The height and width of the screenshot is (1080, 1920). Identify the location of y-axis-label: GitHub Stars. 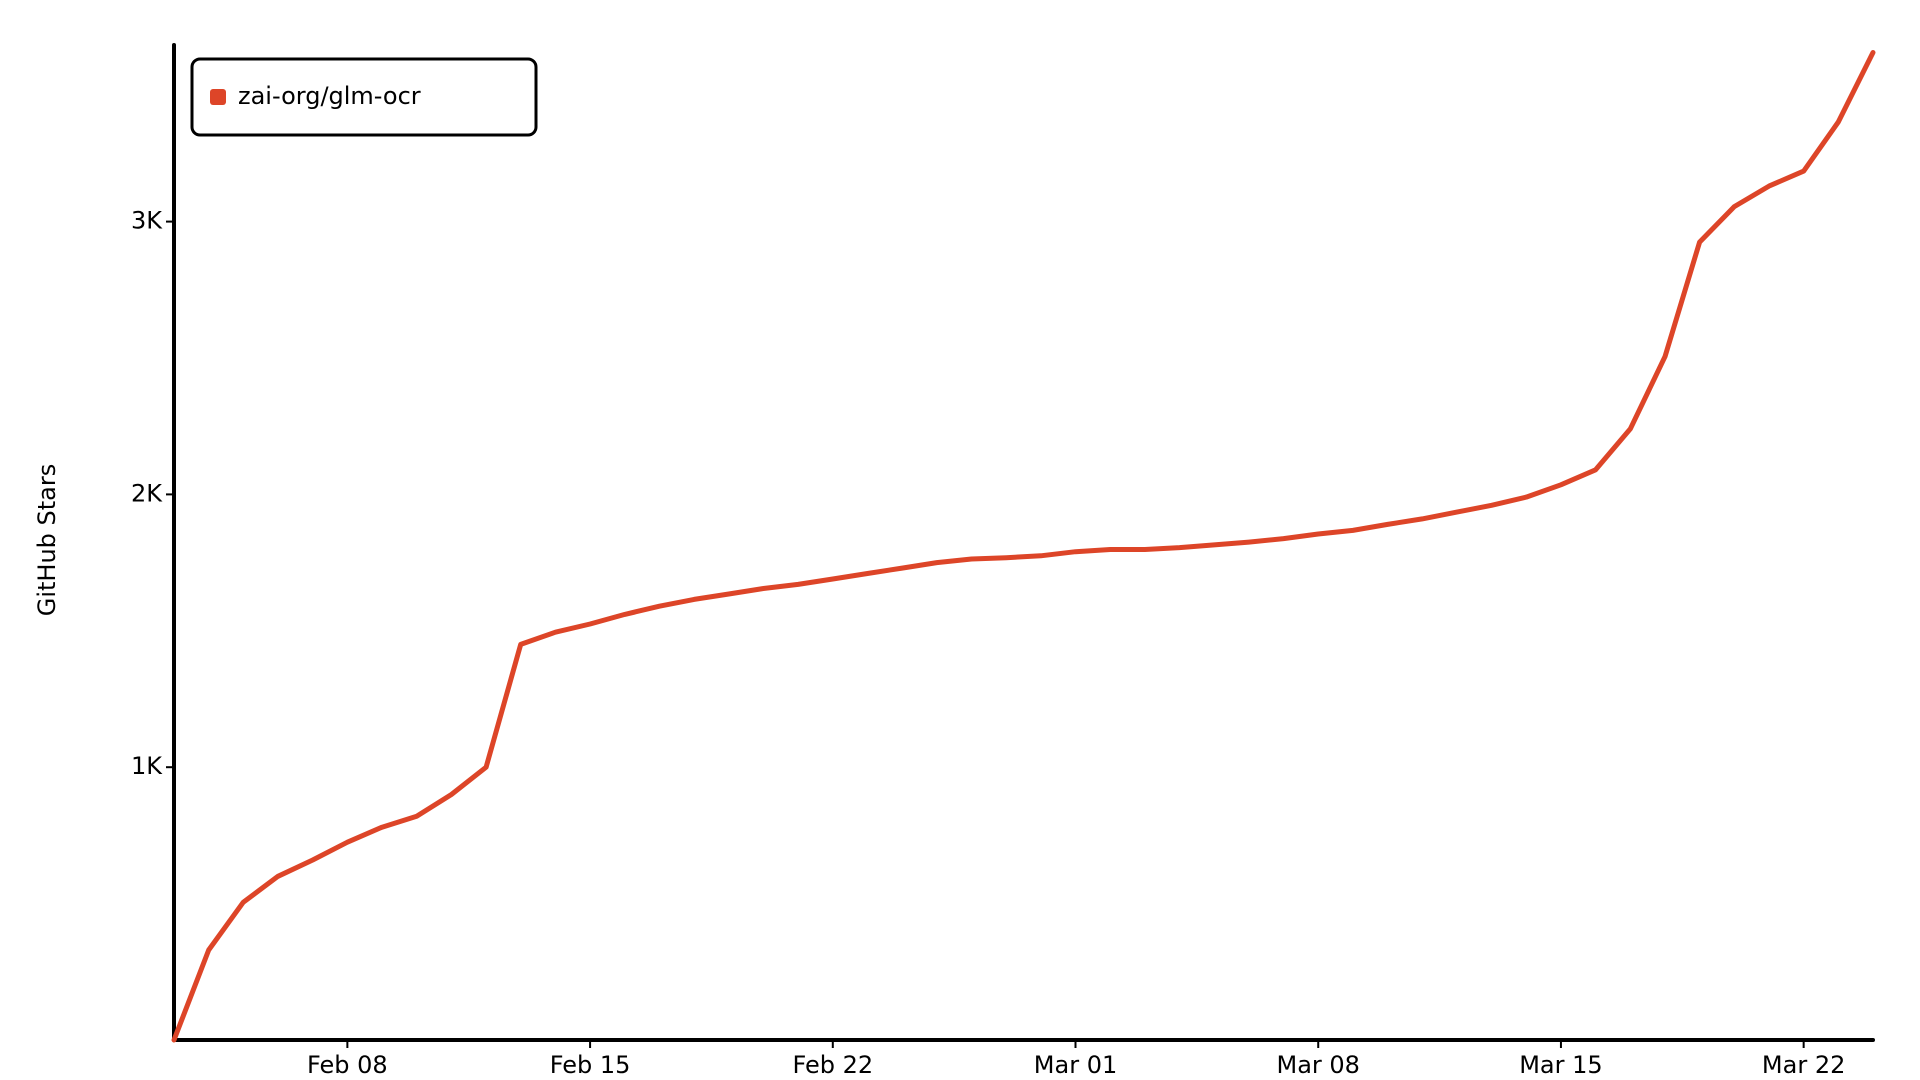
(47, 540).